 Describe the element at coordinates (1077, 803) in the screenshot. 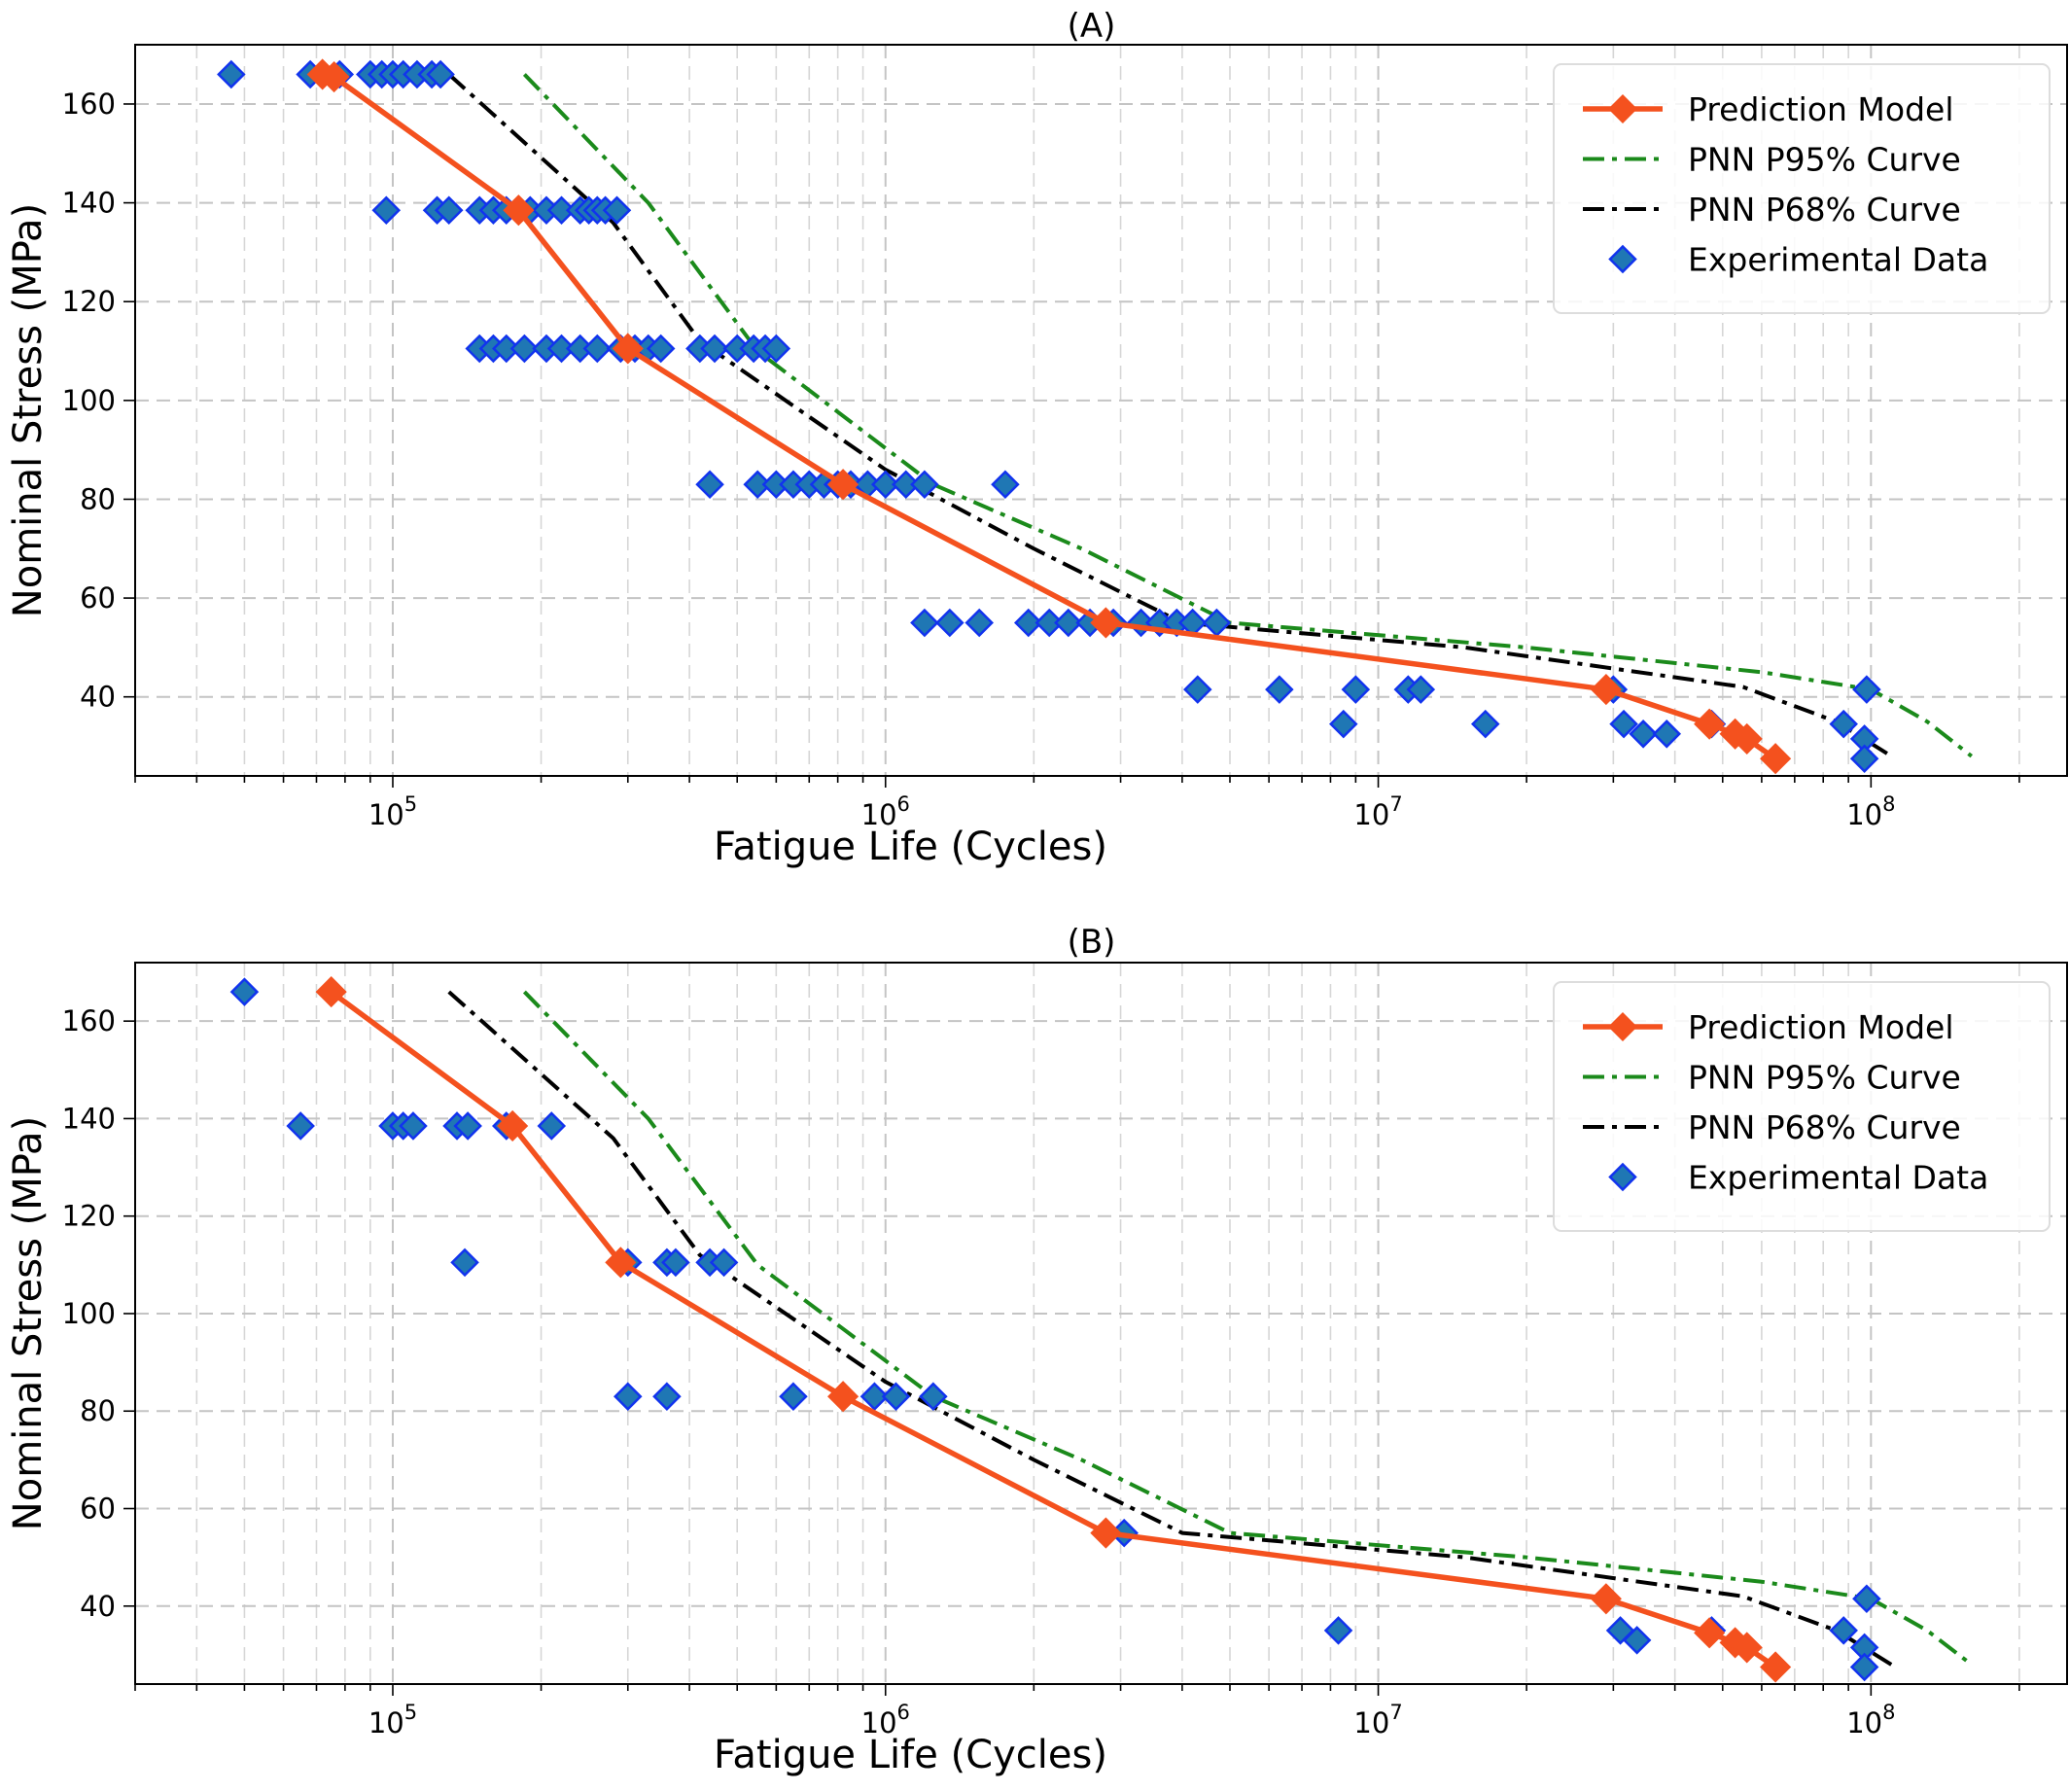

I see `x-axis: 10⁵ 10⁶ 10⁷ 10⁸` at that location.